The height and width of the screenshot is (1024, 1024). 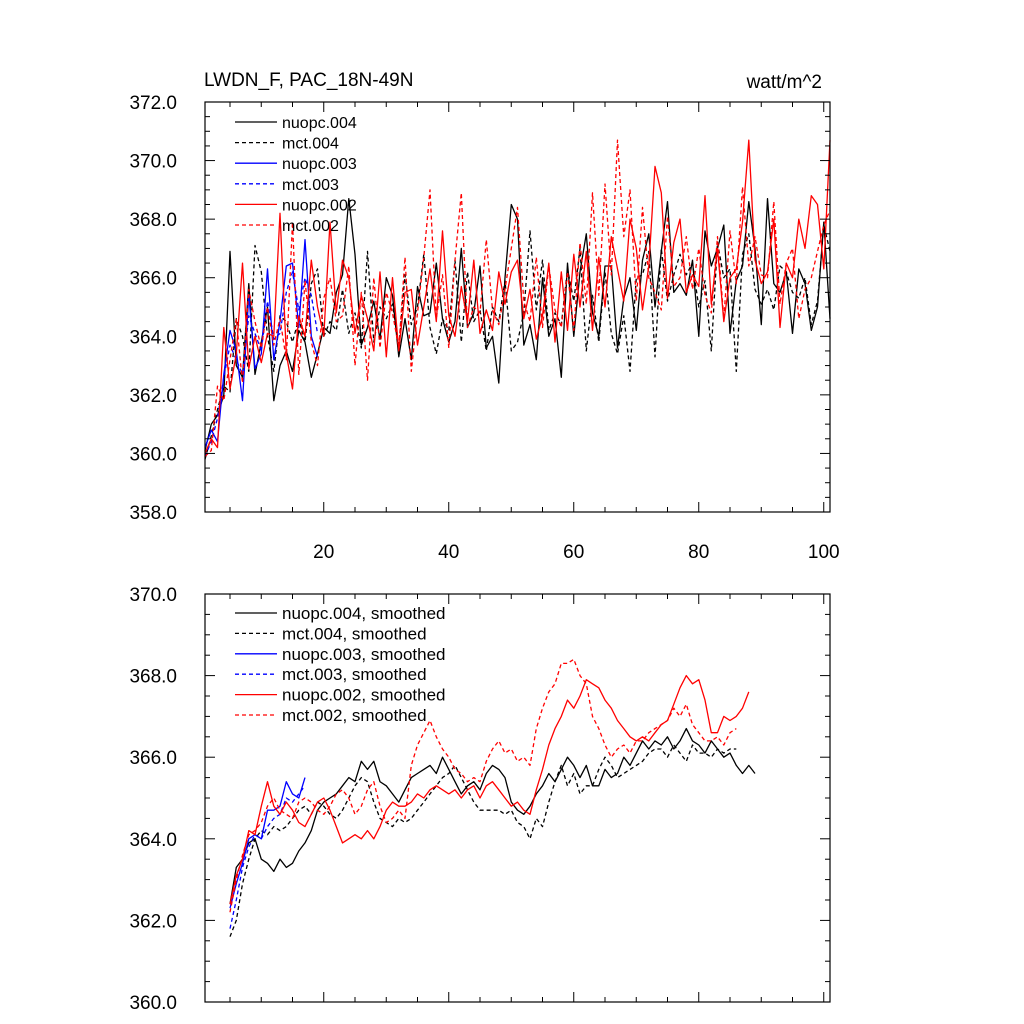 What do you see at coordinates (310, 144) in the screenshot?
I see `legend-label: mct.004` at bounding box center [310, 144].